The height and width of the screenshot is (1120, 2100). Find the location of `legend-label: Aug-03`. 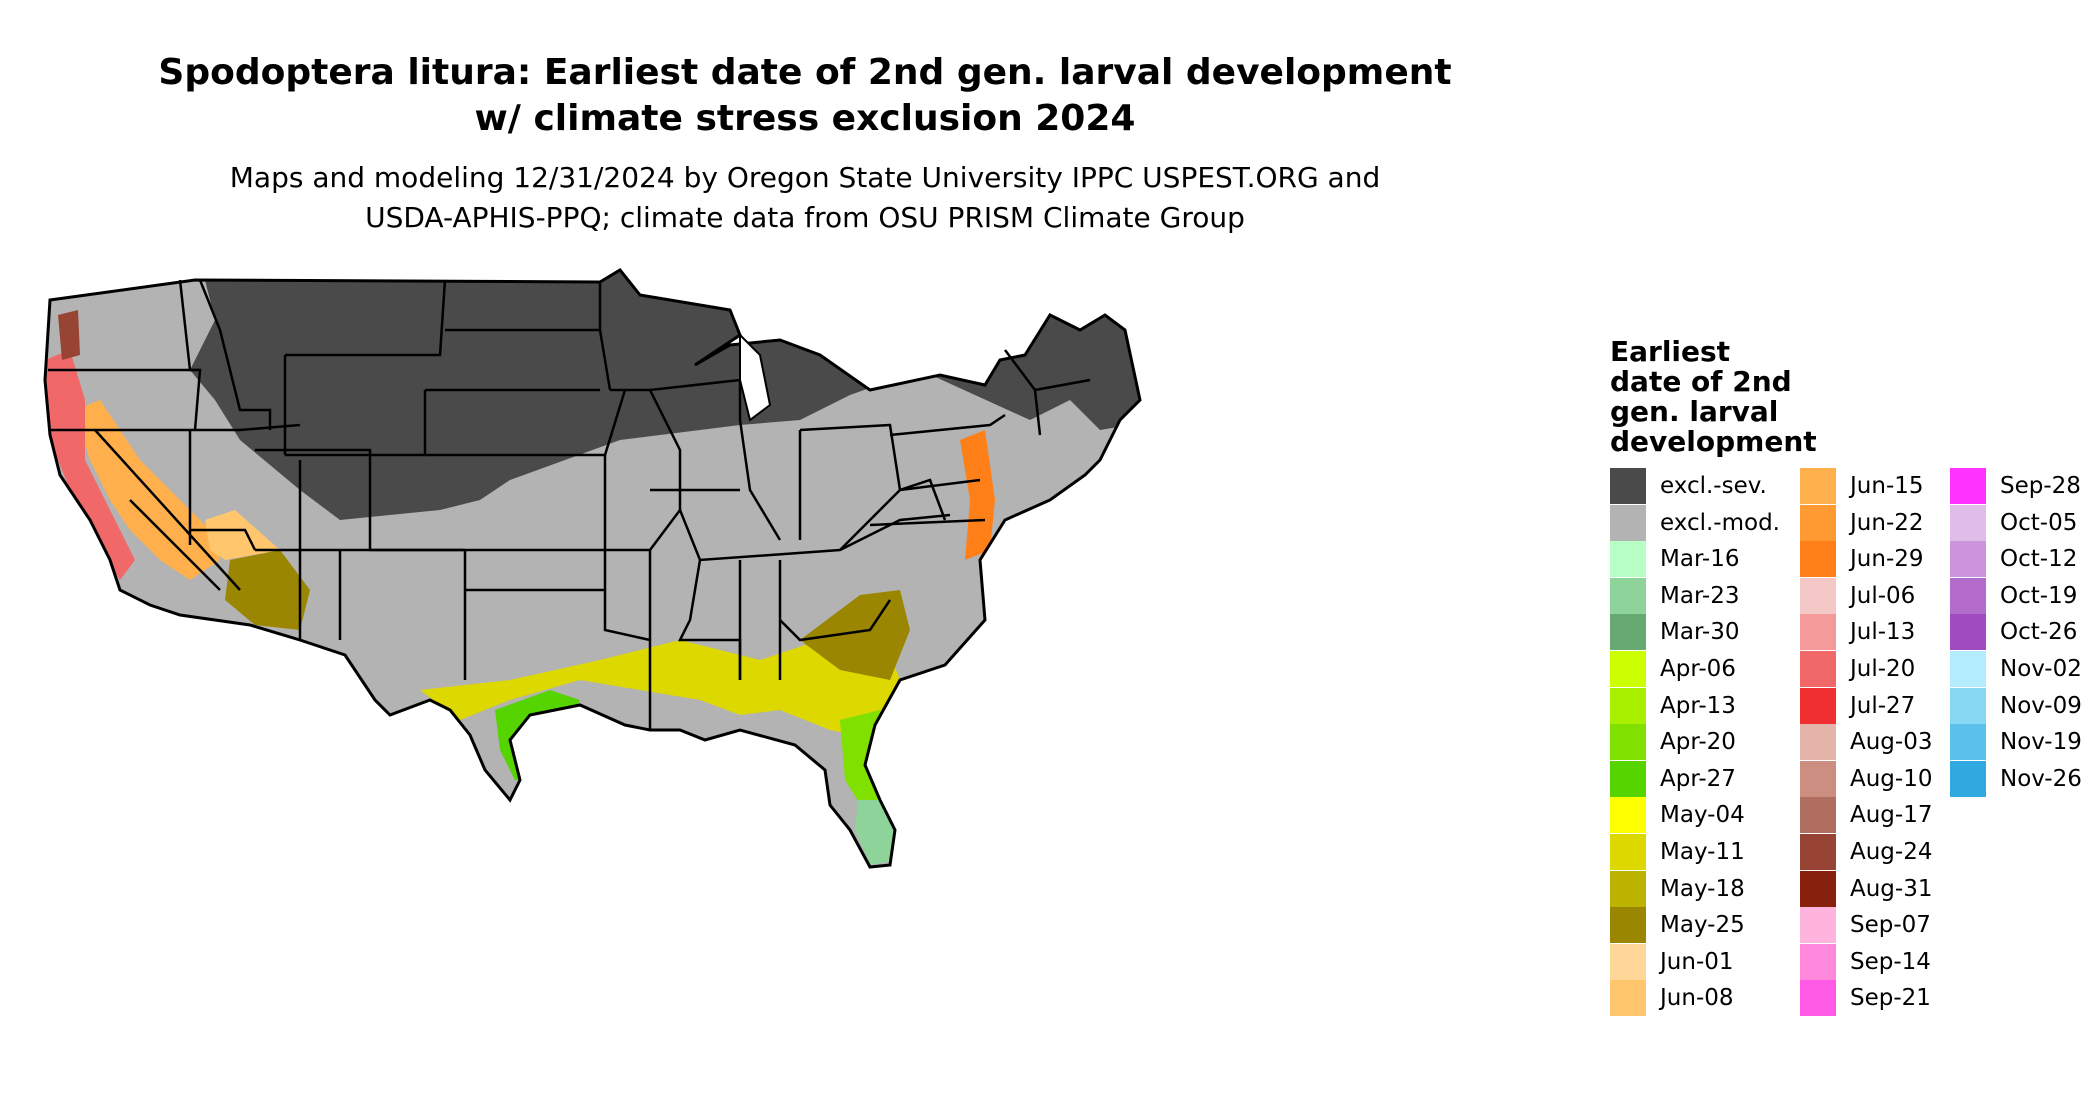

legend-label: Aug-03 is located at coordinates (1891, 742).